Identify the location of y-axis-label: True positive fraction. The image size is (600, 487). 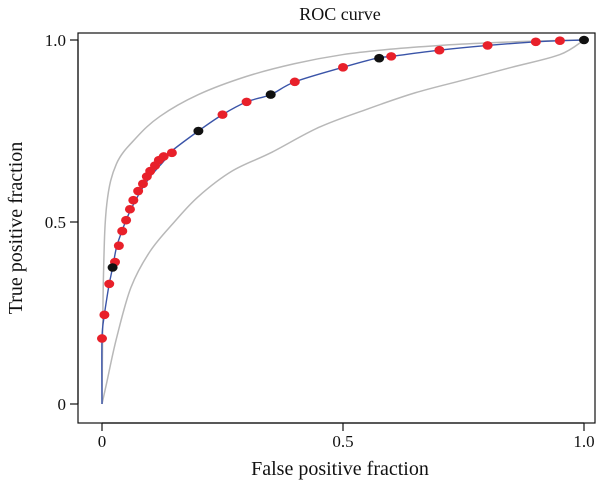
(16, 228).